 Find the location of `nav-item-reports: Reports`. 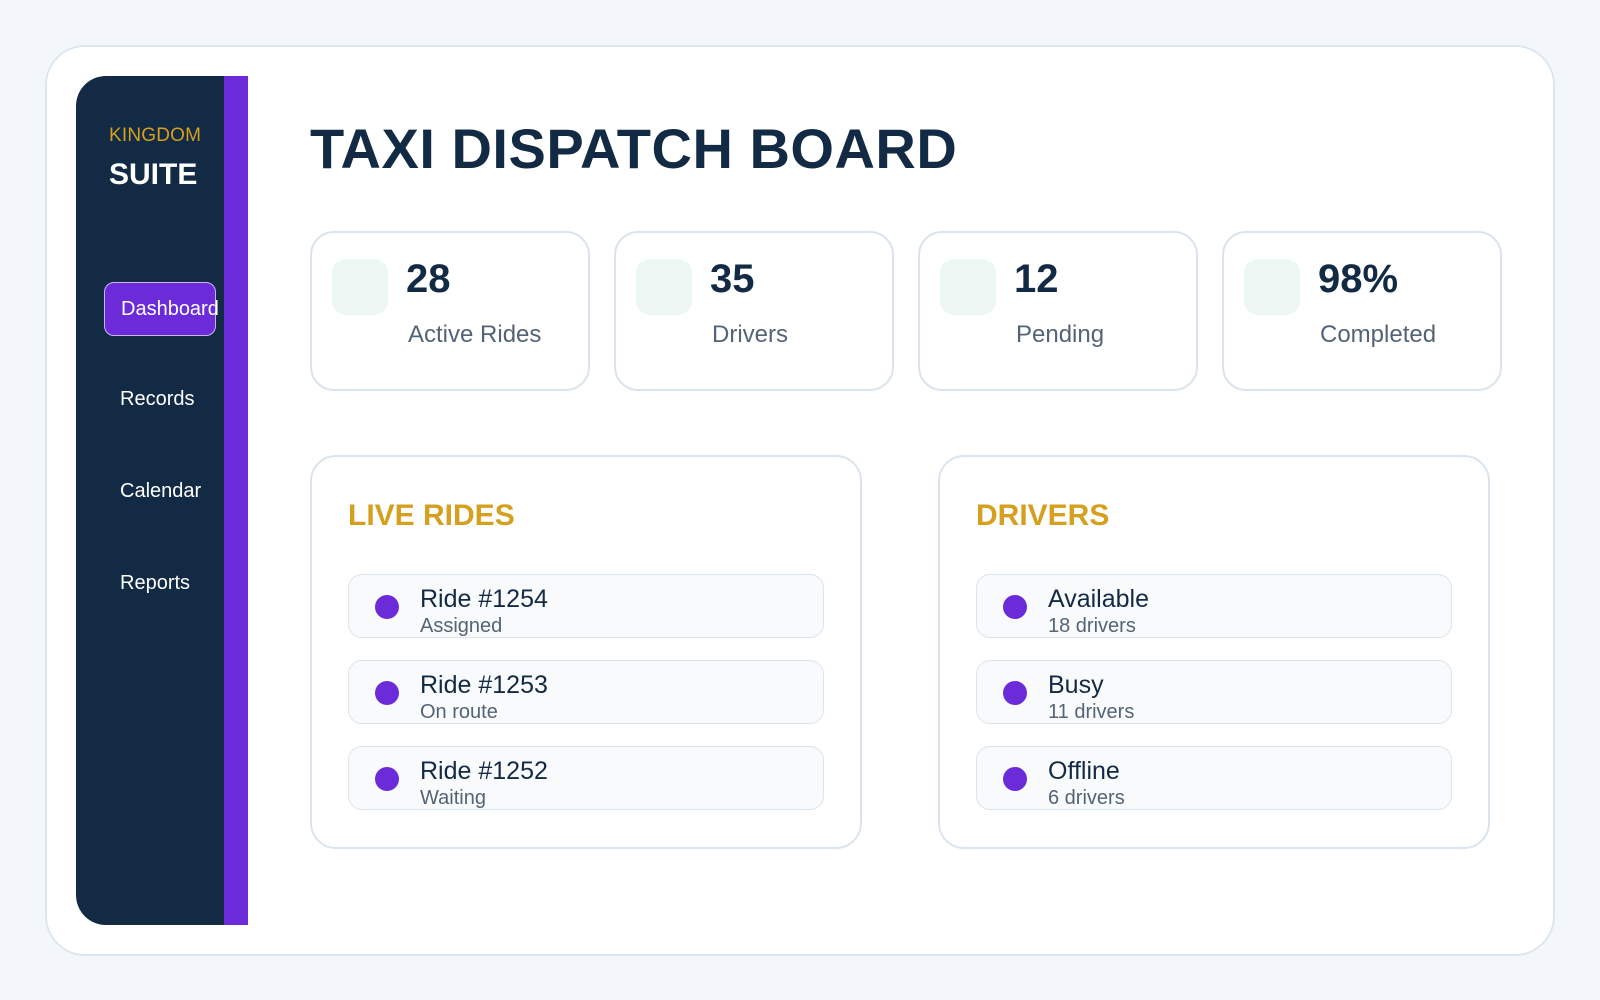

nav-item-reports: Reports is located at coordinates (155, 582).